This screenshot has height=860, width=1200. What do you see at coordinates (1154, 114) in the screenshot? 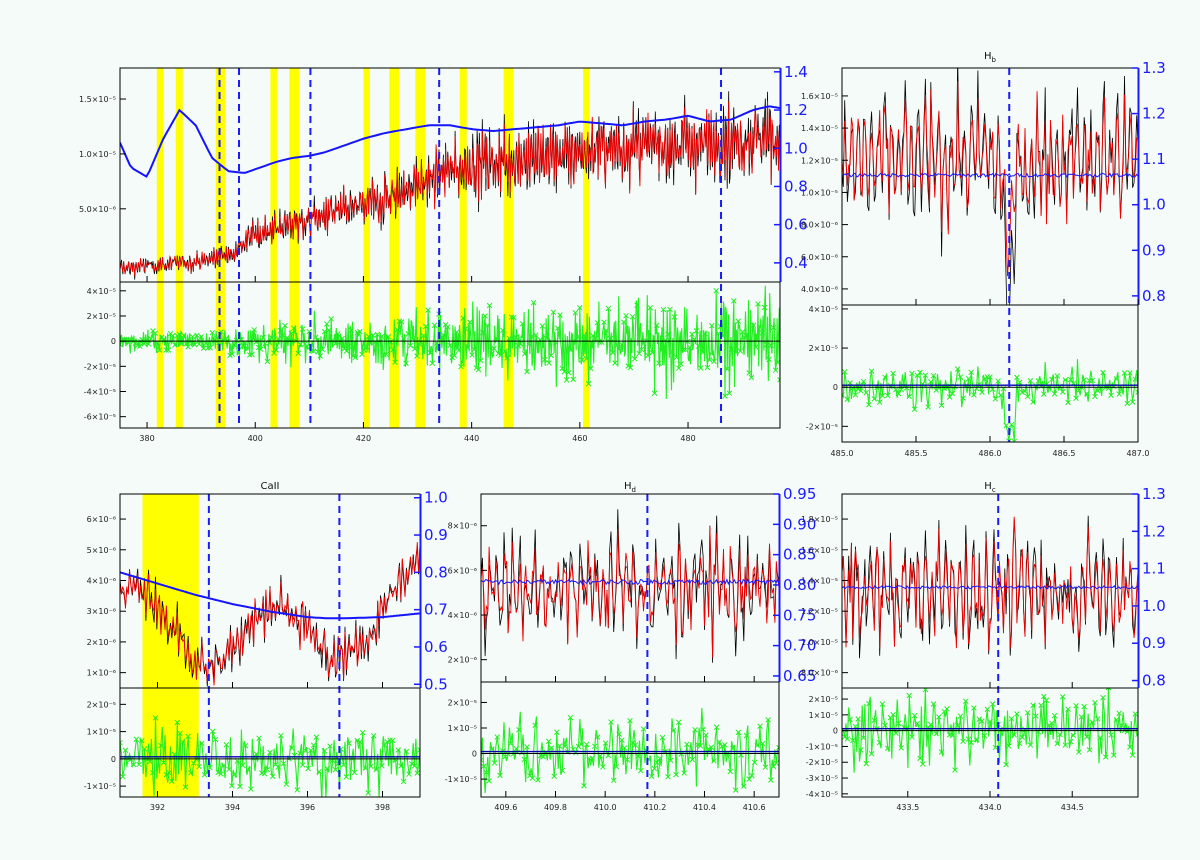
I see `y-tick-label-right: 1.2` at bounding box center [1154, 114].